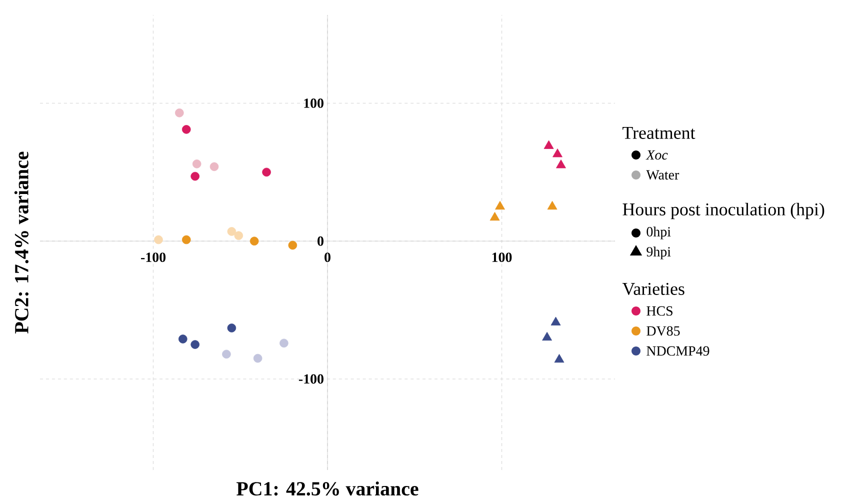 Image resolution: width=851 pixels, height=503 pixels. I want to click on y-tick-label: -100, so click(311, 379).